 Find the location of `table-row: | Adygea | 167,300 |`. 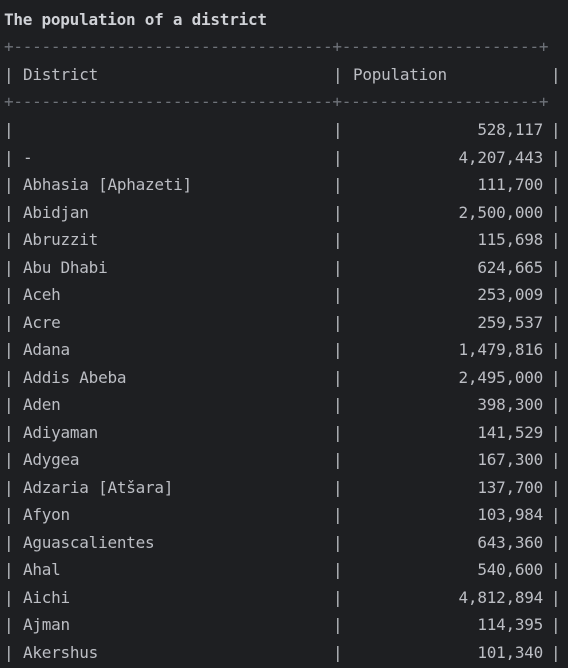

table-row: | Adygea | 167,300 | is located at coordinates (284, 459).